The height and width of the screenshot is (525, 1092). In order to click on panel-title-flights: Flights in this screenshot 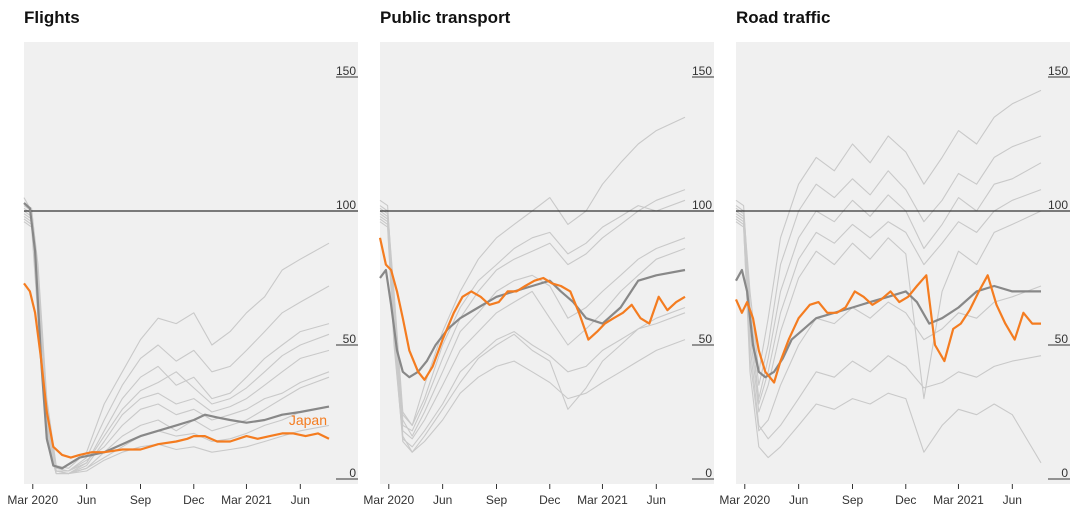, I will do `click(52, 17)`.